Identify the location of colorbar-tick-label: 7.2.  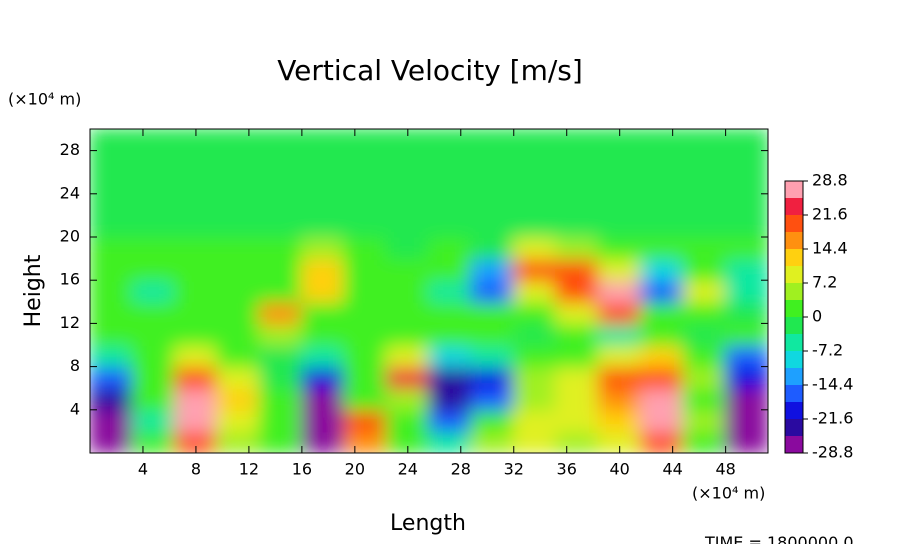
(824, 282).